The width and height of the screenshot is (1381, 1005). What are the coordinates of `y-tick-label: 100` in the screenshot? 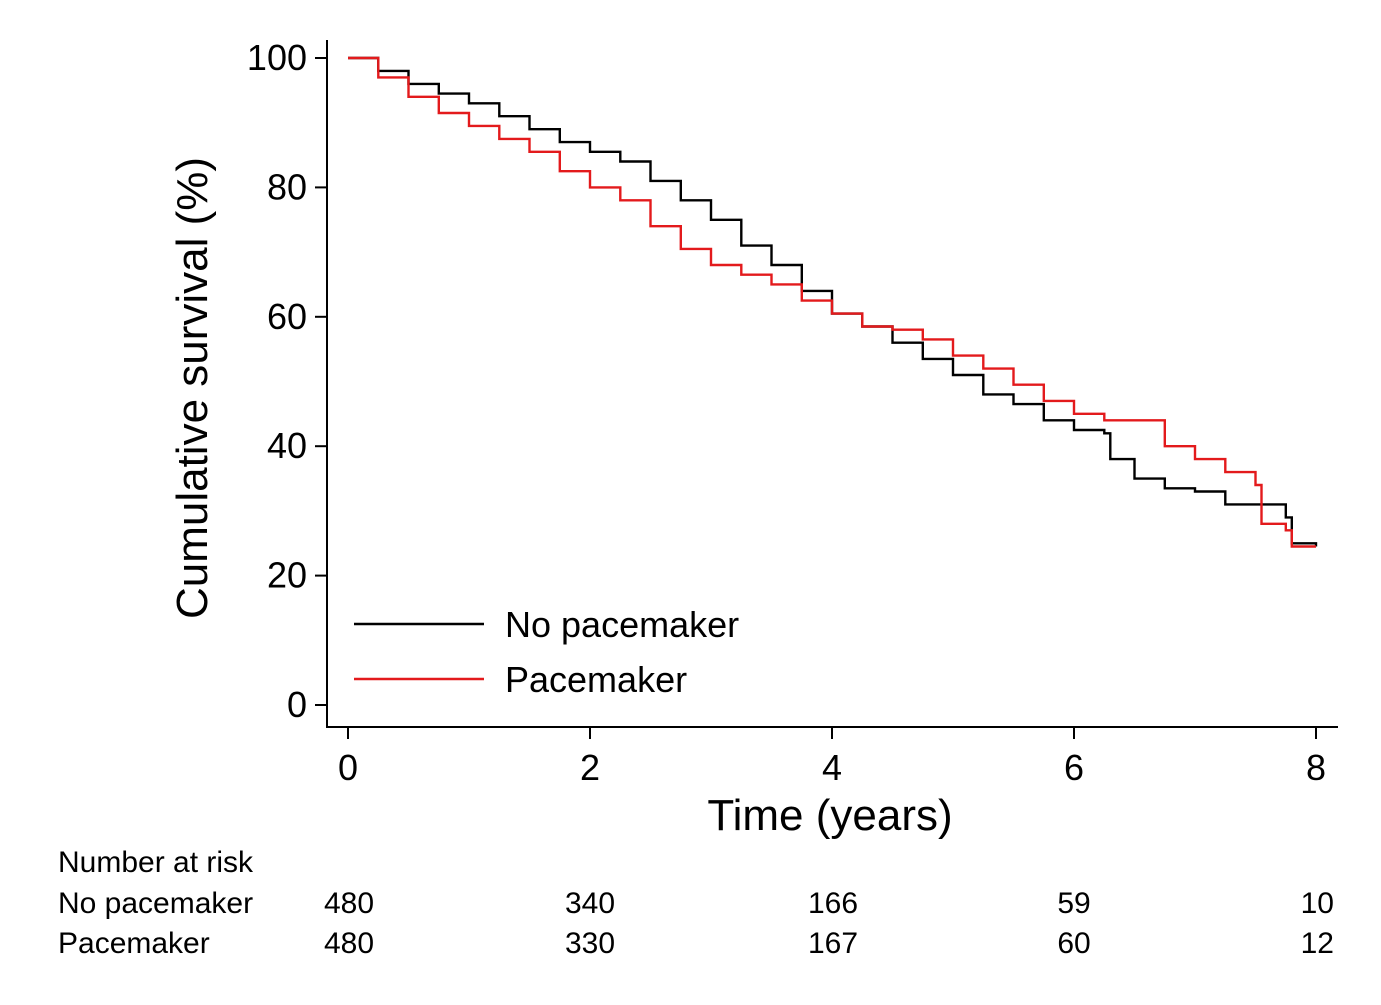 It's located at (277, 57).